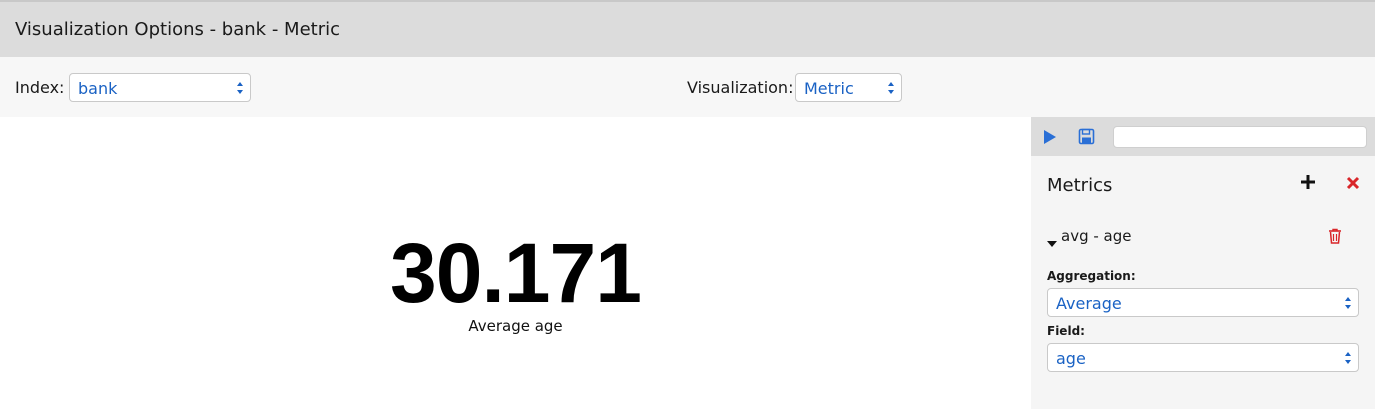 The image size is (1375, 409). I want to click on aggregation-toggle: avg - age, so click(1197, 238).